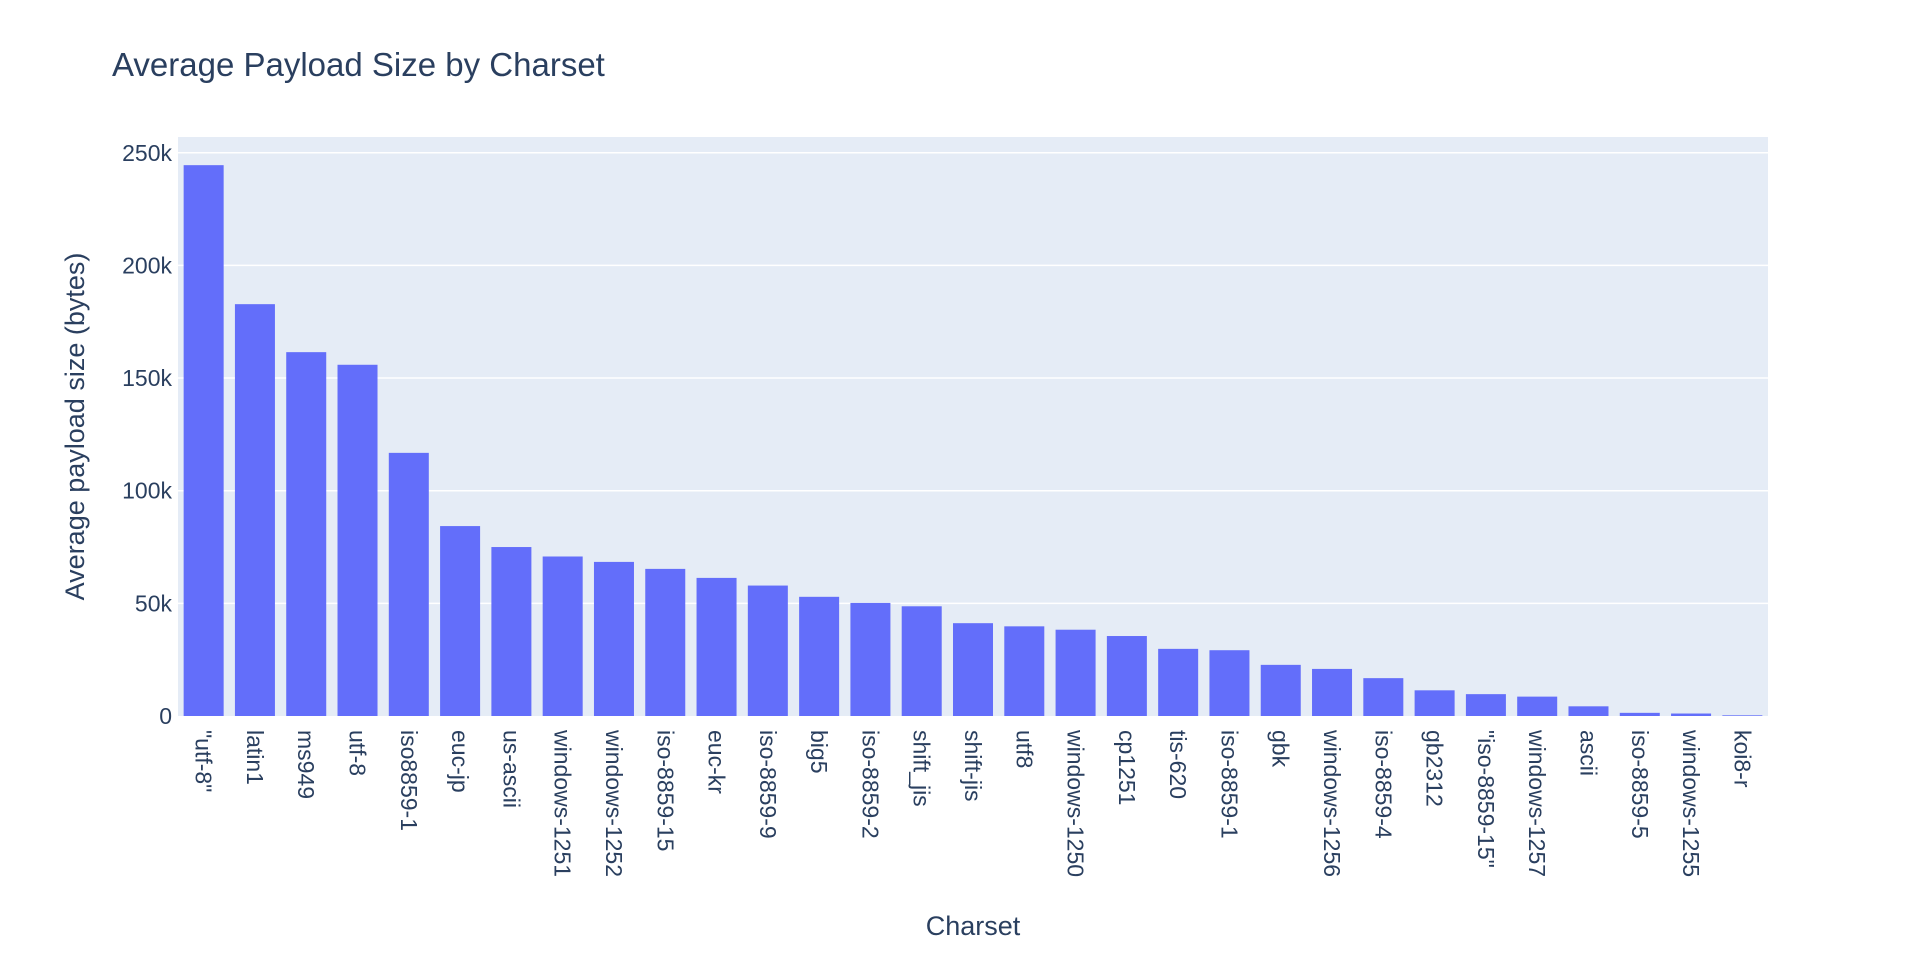  What do you see at coordinates (75, 427) in the screenshot?
I see `y-axis-title: Average payload size (bytes)` at bounding box center [75, 427].